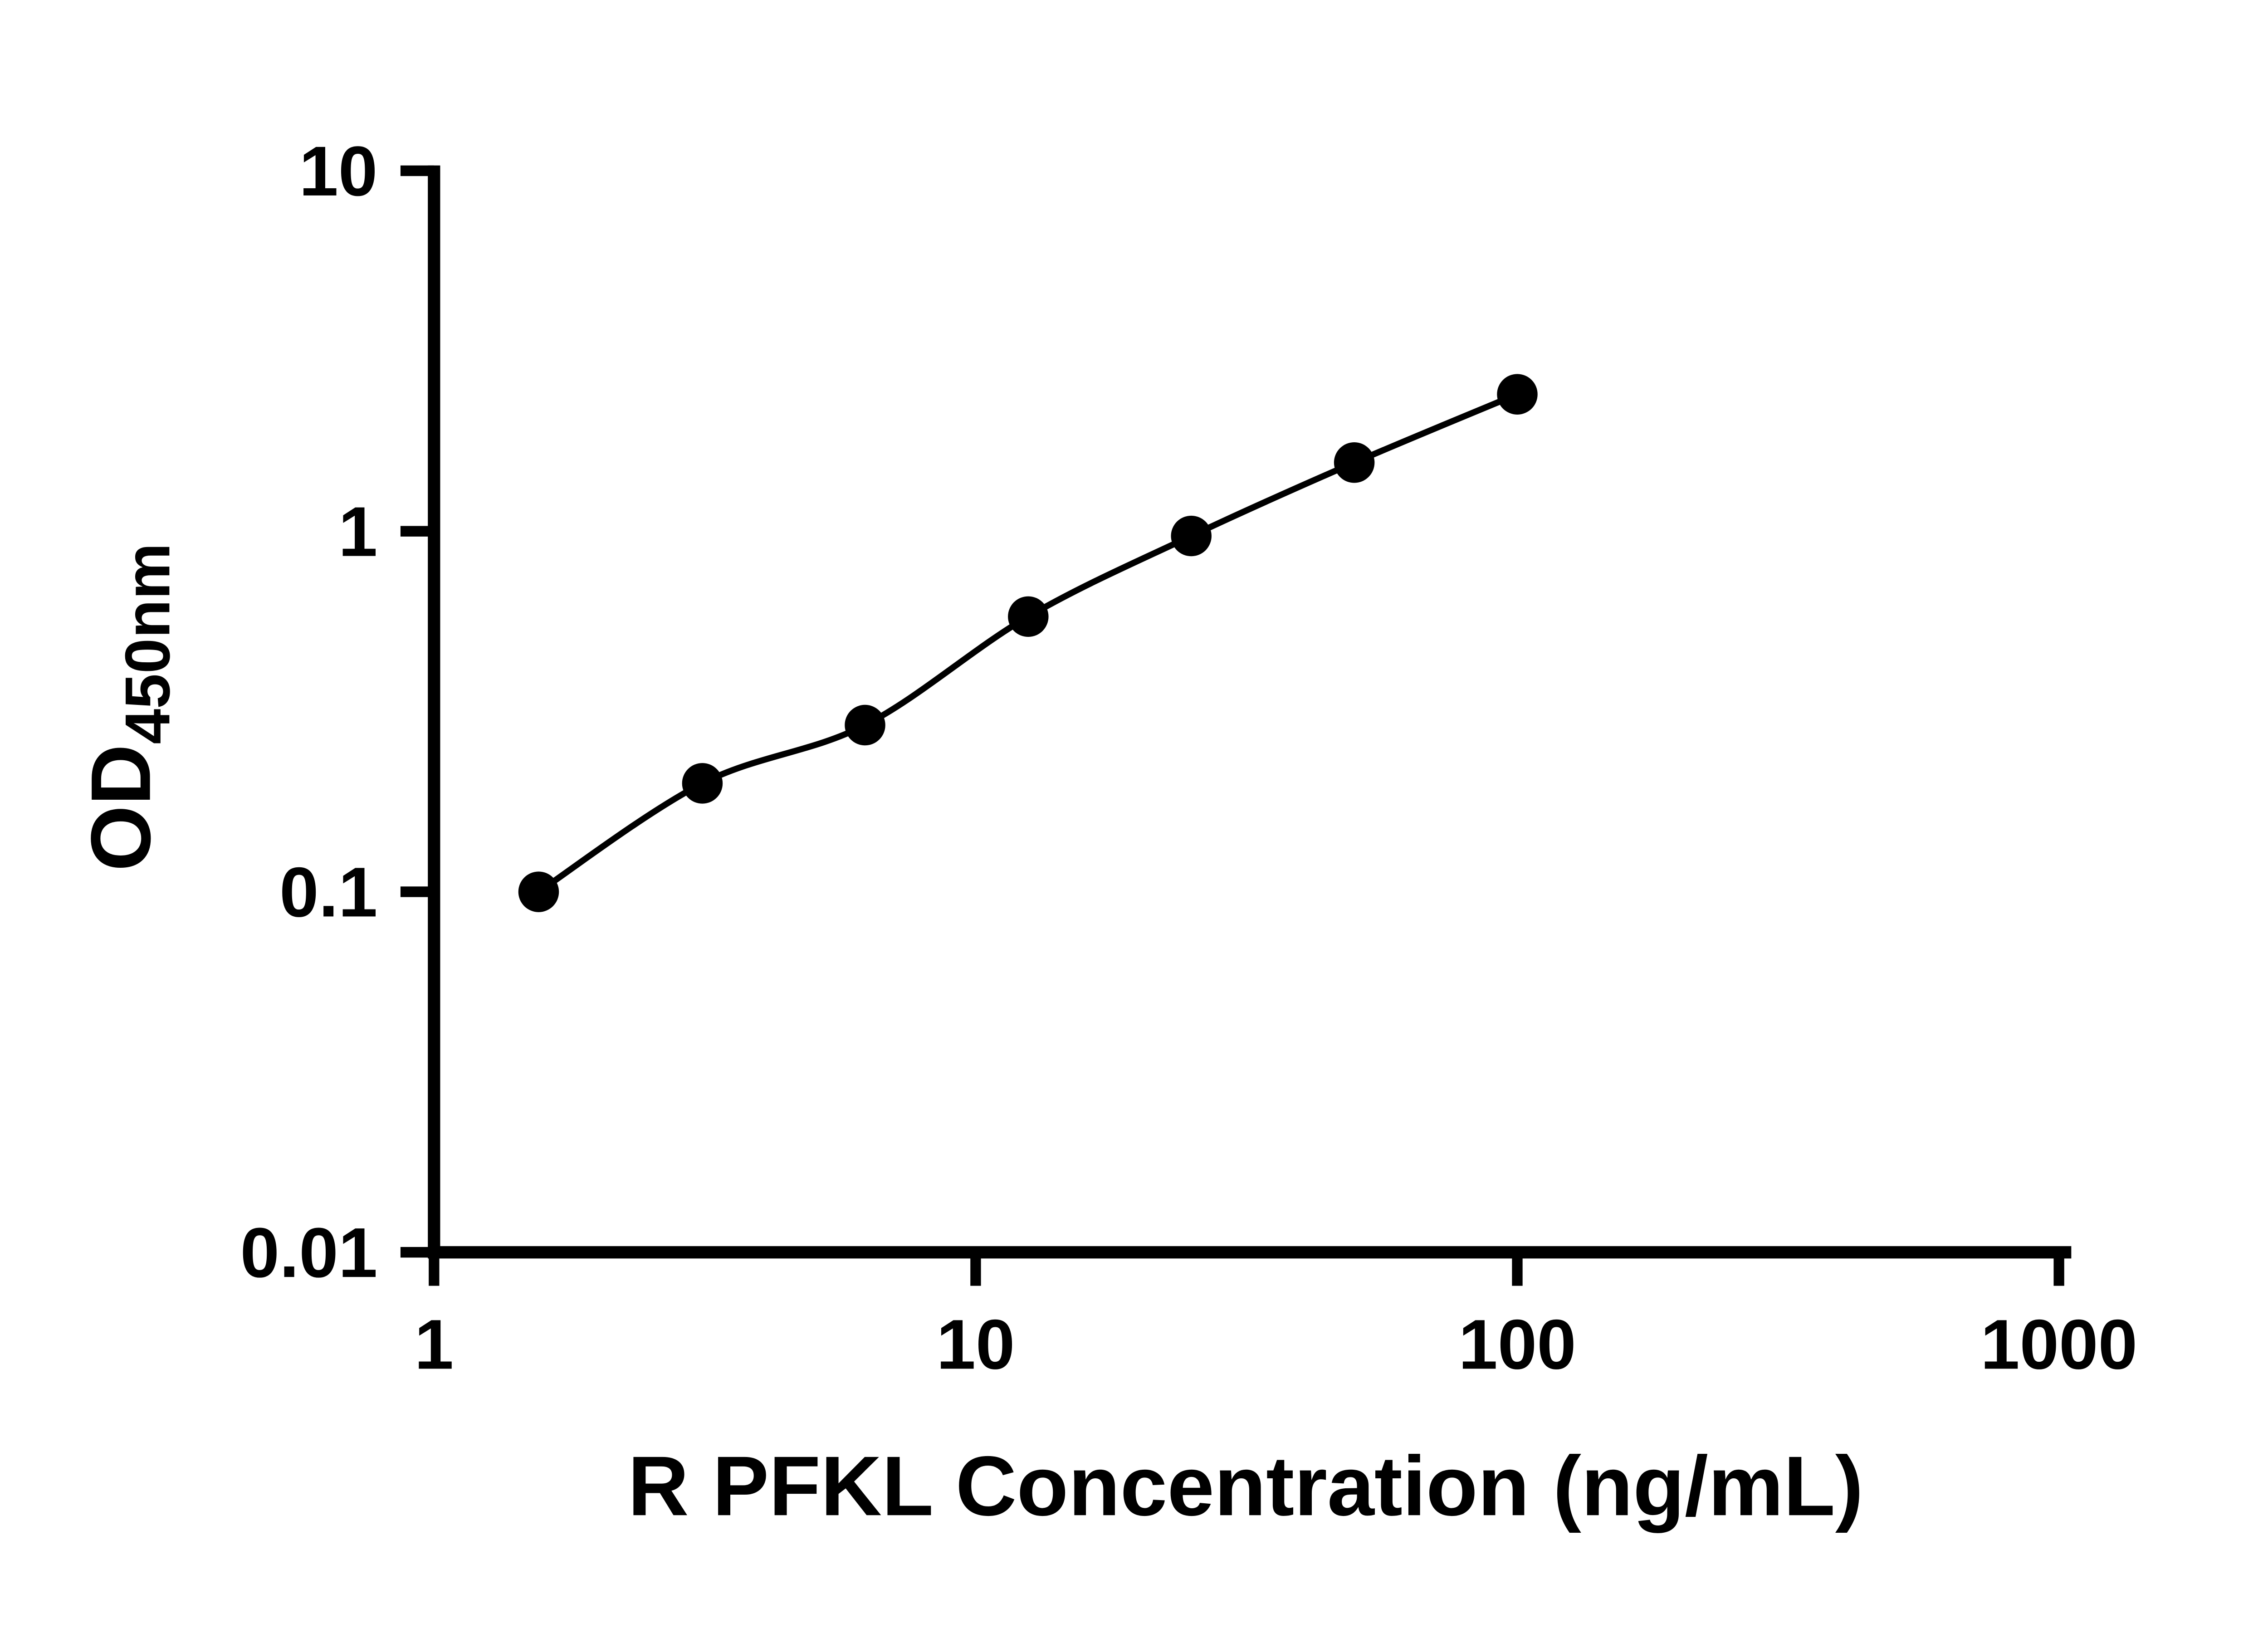  Describe the element at coordinates (328, 891) in the screenshot. I see `y-tick-label: 0.1` at that location.